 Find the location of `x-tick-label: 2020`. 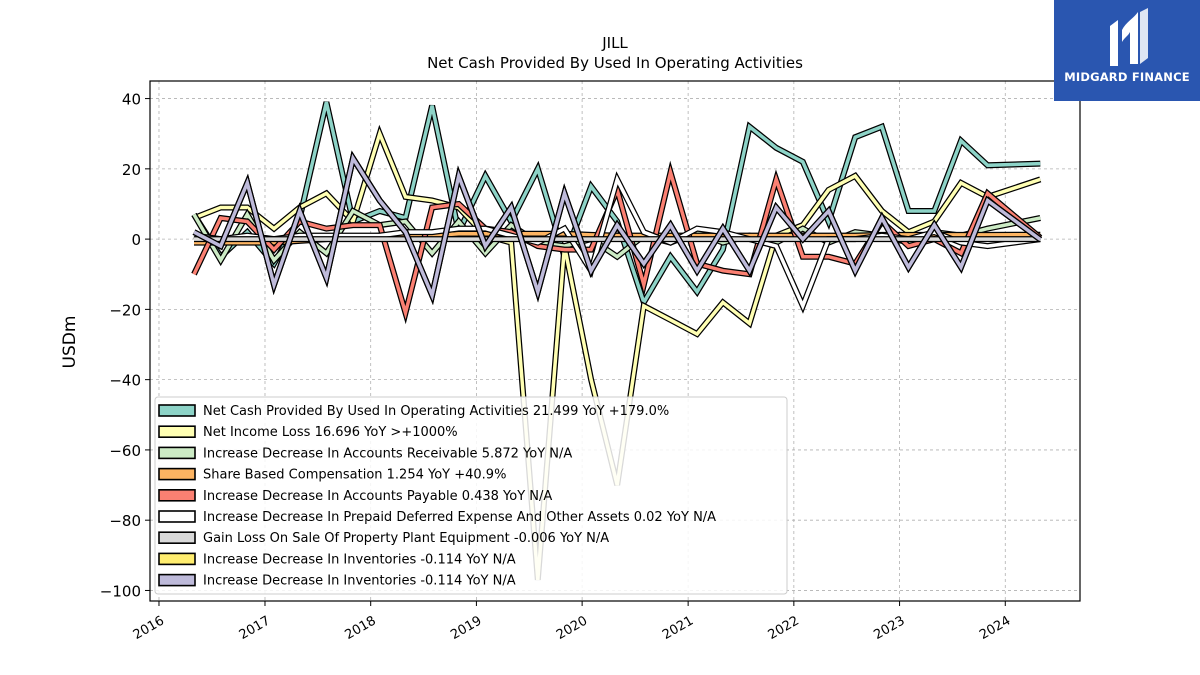

x-tick-label: 2020 is located at coordinates (572, 628).